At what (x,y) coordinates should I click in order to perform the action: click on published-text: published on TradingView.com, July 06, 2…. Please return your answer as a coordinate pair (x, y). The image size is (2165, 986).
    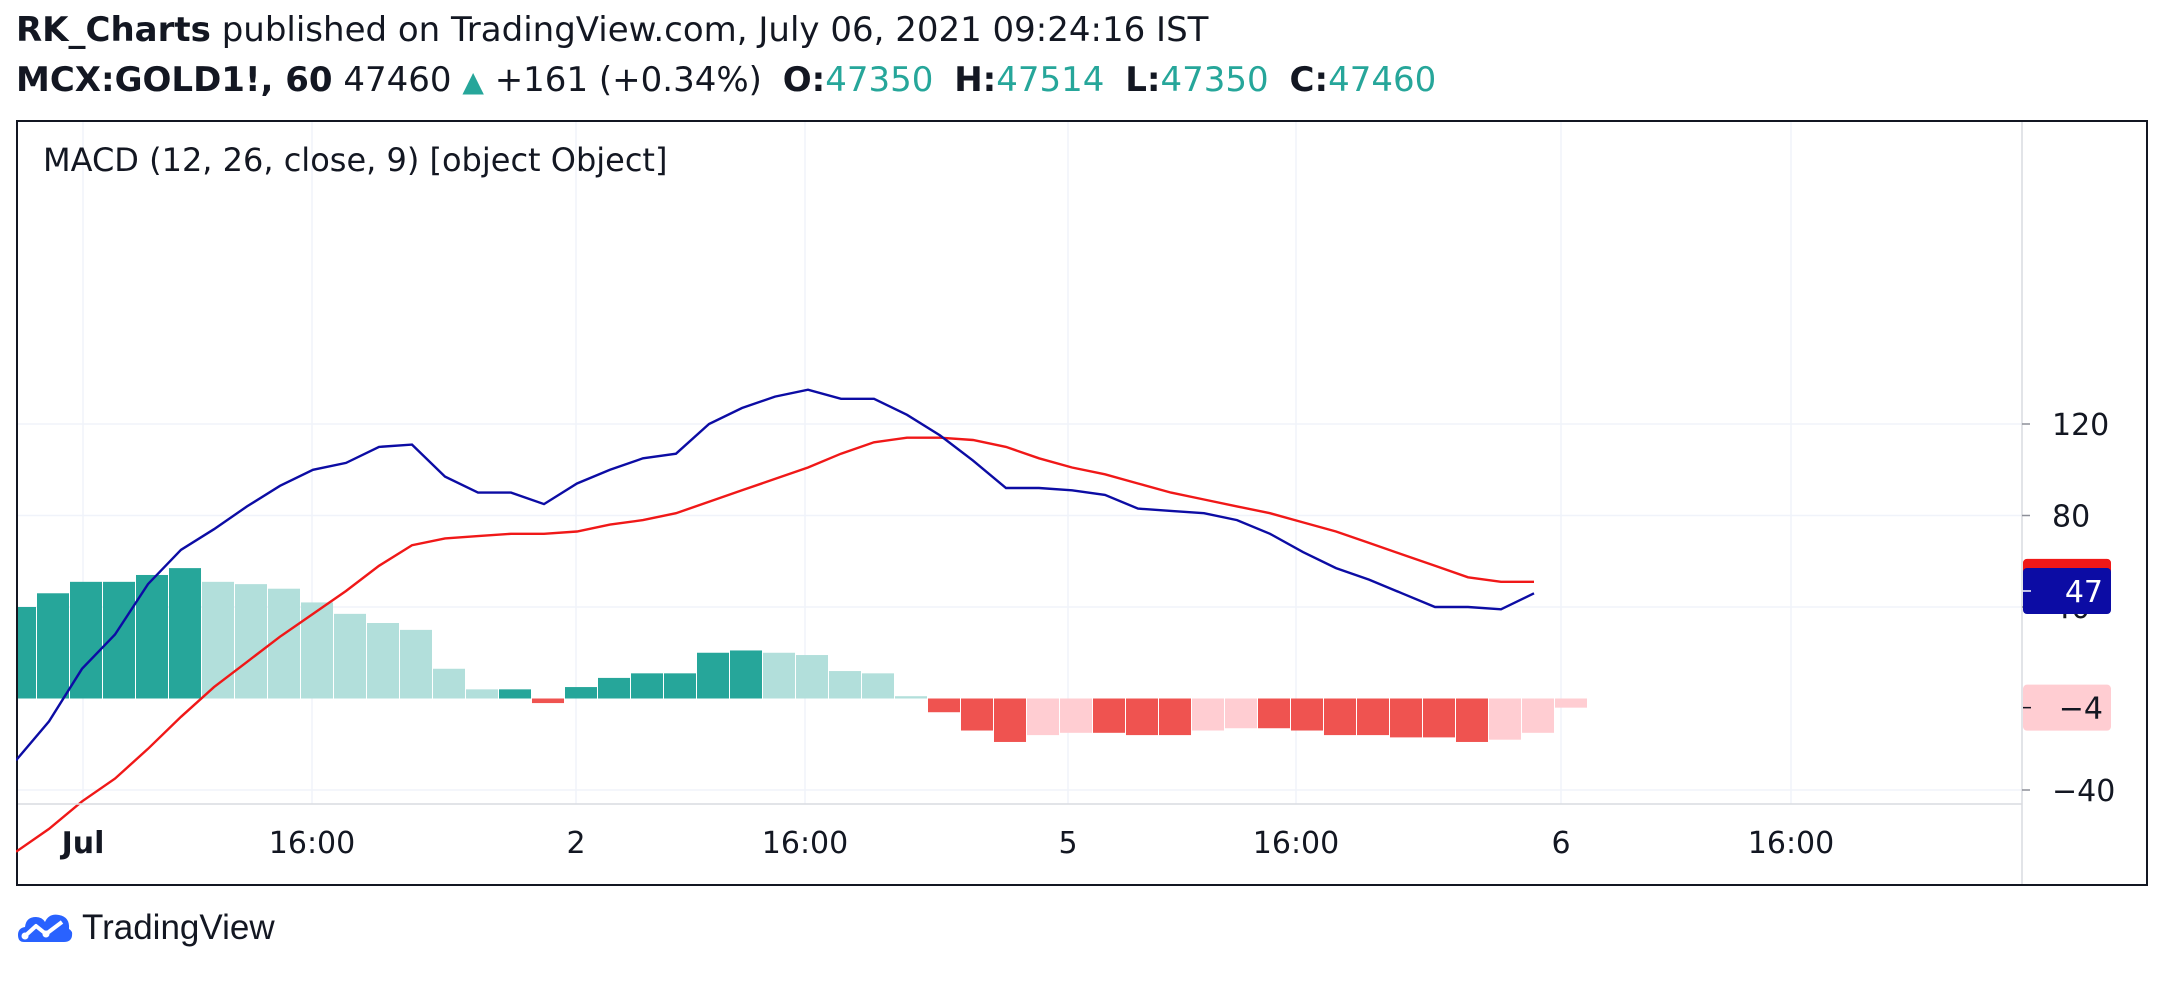
    Looking at the image, I should click on (715, 30).